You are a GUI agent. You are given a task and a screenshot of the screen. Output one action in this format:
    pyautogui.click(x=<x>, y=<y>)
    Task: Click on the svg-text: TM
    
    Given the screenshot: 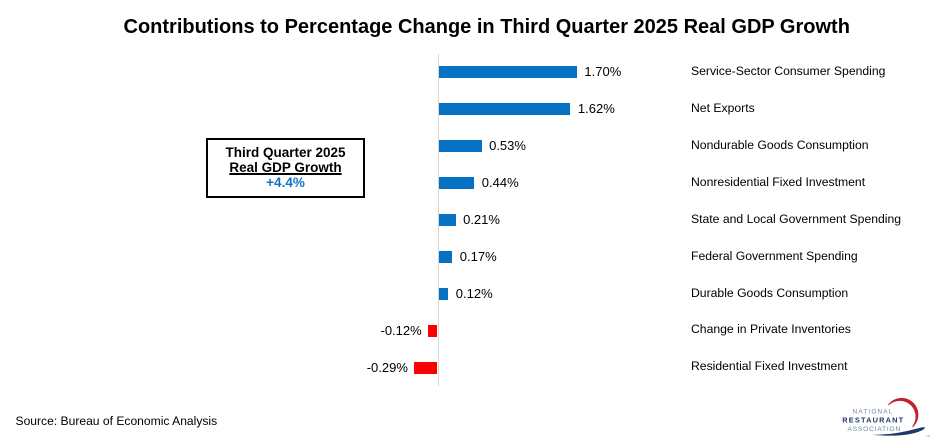 What is the action you would take?
    pyautogui.click(x=928, y=436)
    